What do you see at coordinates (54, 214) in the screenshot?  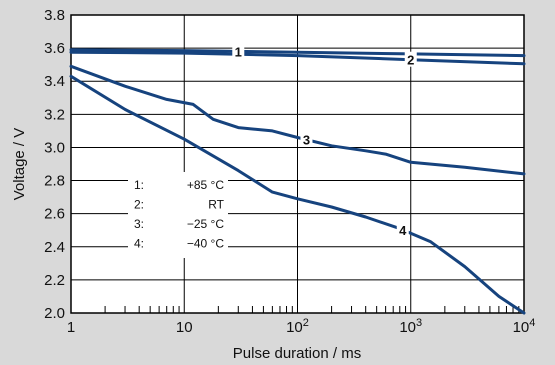 I see `y-tick-label: 2.6` at bounding box center [54, 214].